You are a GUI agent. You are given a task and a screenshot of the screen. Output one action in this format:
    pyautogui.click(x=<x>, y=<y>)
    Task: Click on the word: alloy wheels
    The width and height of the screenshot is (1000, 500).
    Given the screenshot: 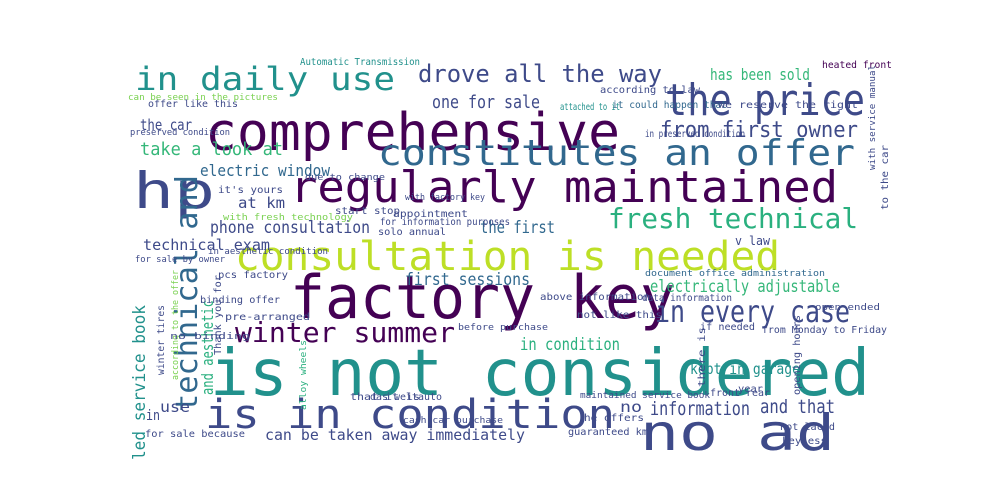 What is the action you would take?
    pyautogui.click(x=304, y=375)
    